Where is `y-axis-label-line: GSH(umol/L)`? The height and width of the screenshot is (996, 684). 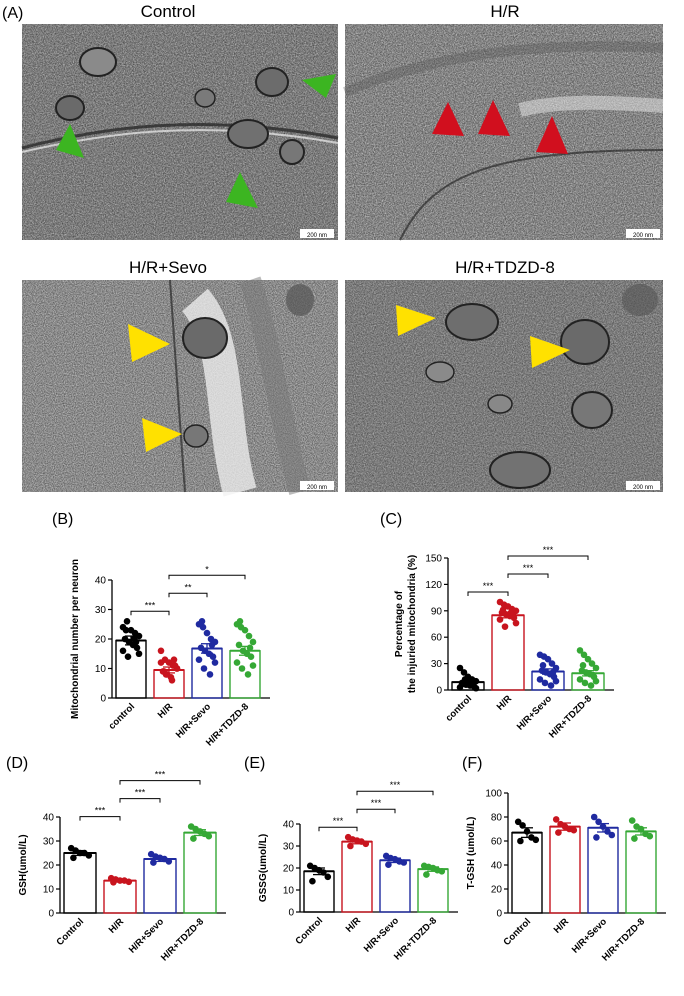 y-axis-label-line: GSH(umol/L) is located at coordinates (23, 864).